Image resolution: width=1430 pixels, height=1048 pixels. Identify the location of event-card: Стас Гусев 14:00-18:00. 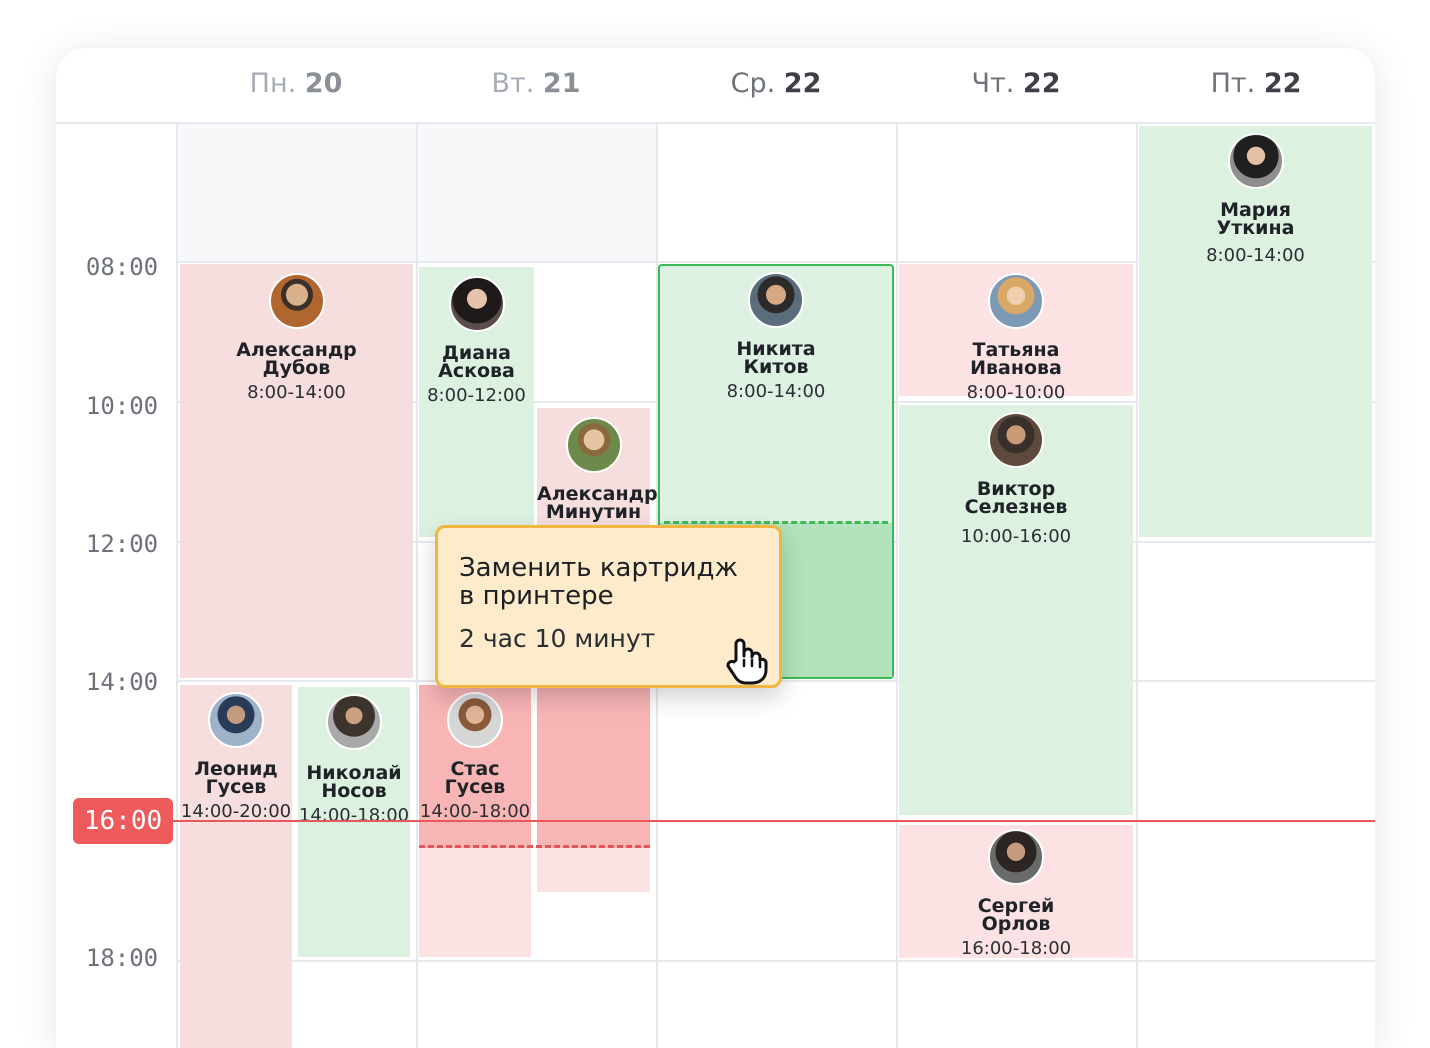
(475, 766).